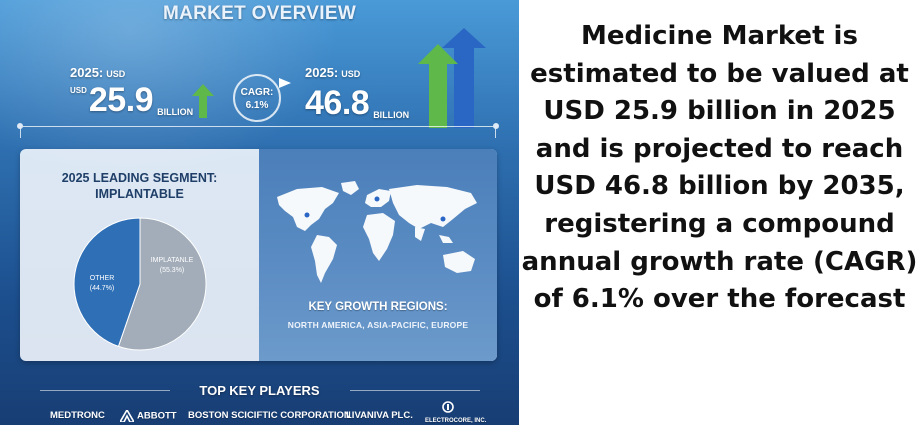 The image size is (920, 425). I want to click on pie-pct-implantable: (55.3%), so click(172, 270).